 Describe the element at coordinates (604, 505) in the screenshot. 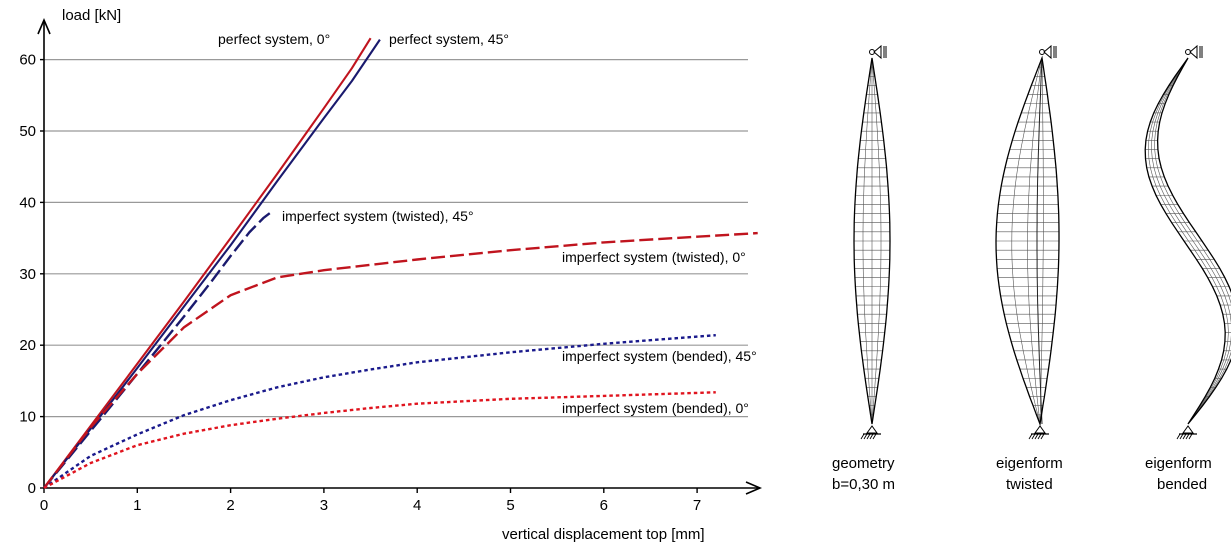

I see `x-tick-label: 6` at that location.